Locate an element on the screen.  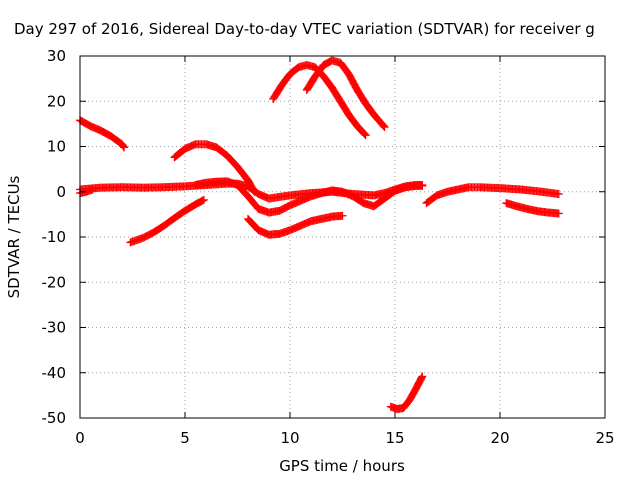
x-tick-labels: 0 5 10 15 20 25 is located at coordinates (344, 438).